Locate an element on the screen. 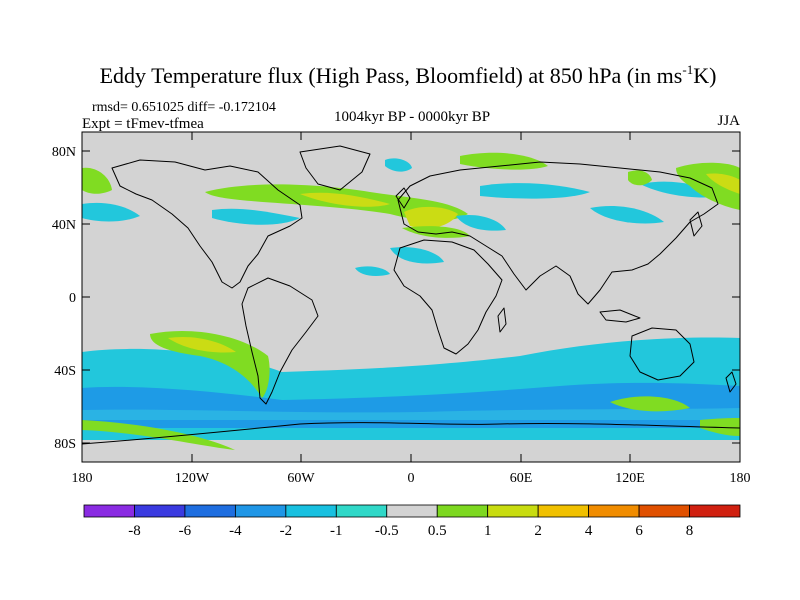 Image resolution: width=800 pixels, height=600 pixels. season-label: JJA is located at coordinates (728, 121).